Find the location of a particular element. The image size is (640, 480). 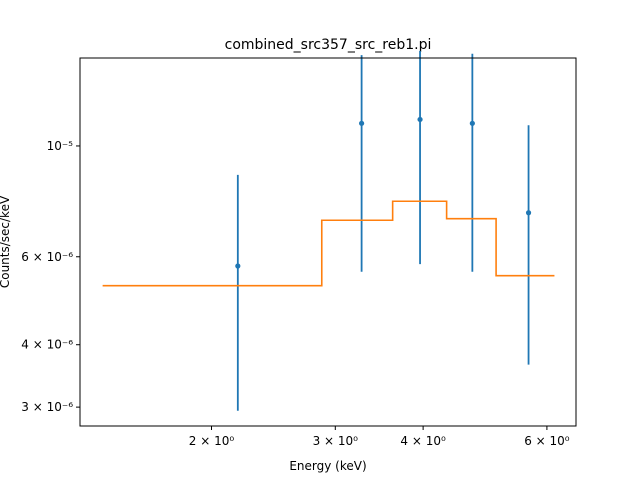

y-axis-label: Counts/sec/keV is located at coordinates (6, 241).